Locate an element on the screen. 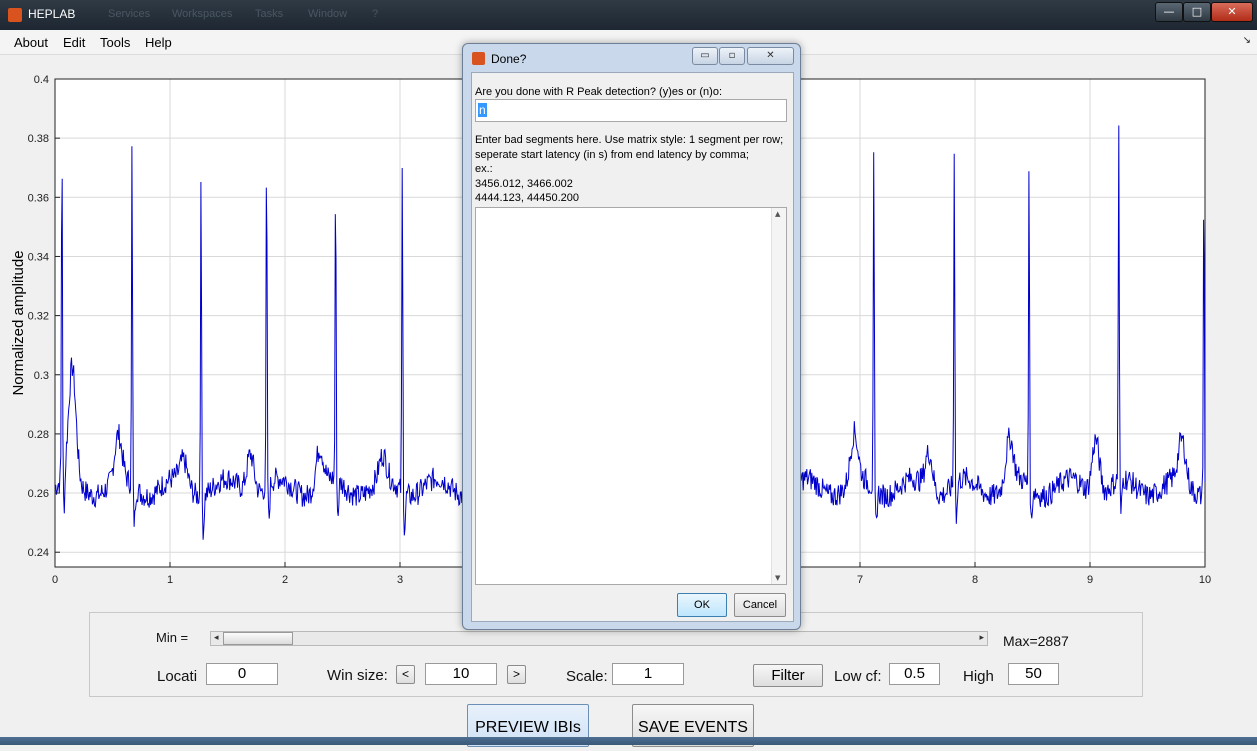 The height and width of the screenshot is (751, 1257). scale-label: Scale: is located at coordinates (587, 676).